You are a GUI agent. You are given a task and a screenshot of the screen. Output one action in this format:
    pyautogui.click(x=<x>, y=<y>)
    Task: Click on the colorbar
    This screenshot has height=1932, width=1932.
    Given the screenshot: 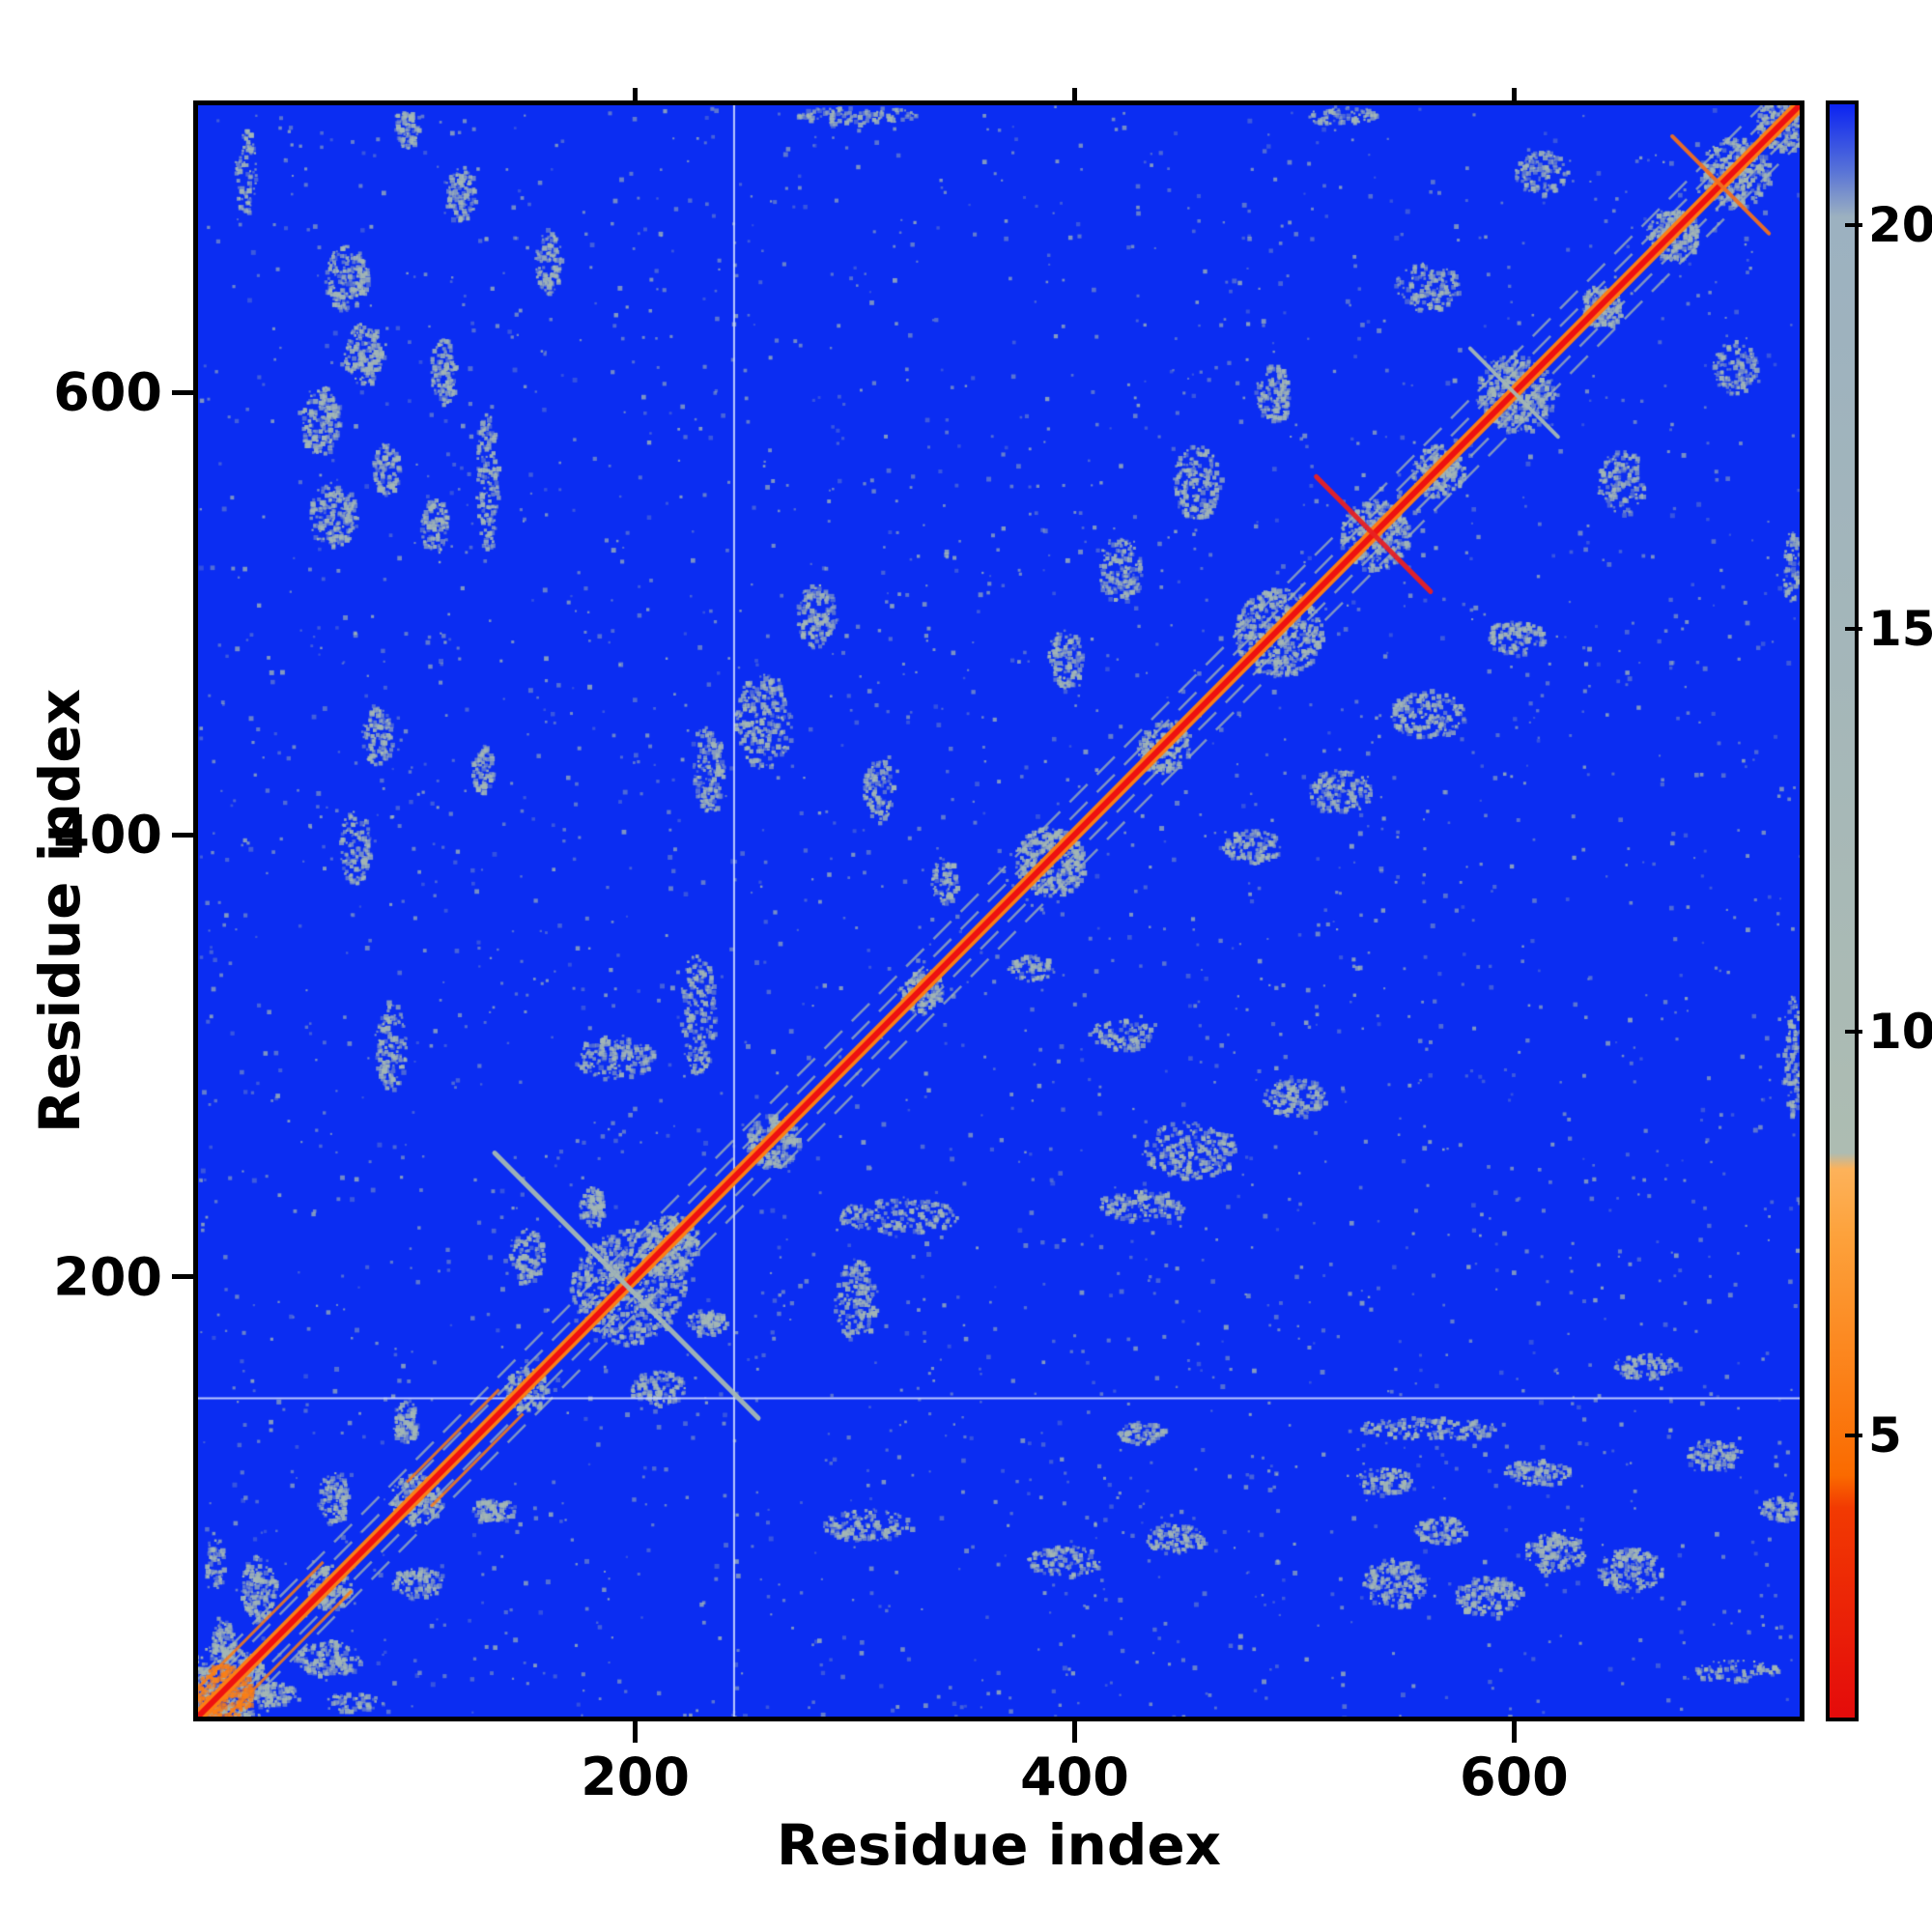 What is the action you would take?
    pyautogui.click(x=1842, y=910)
    